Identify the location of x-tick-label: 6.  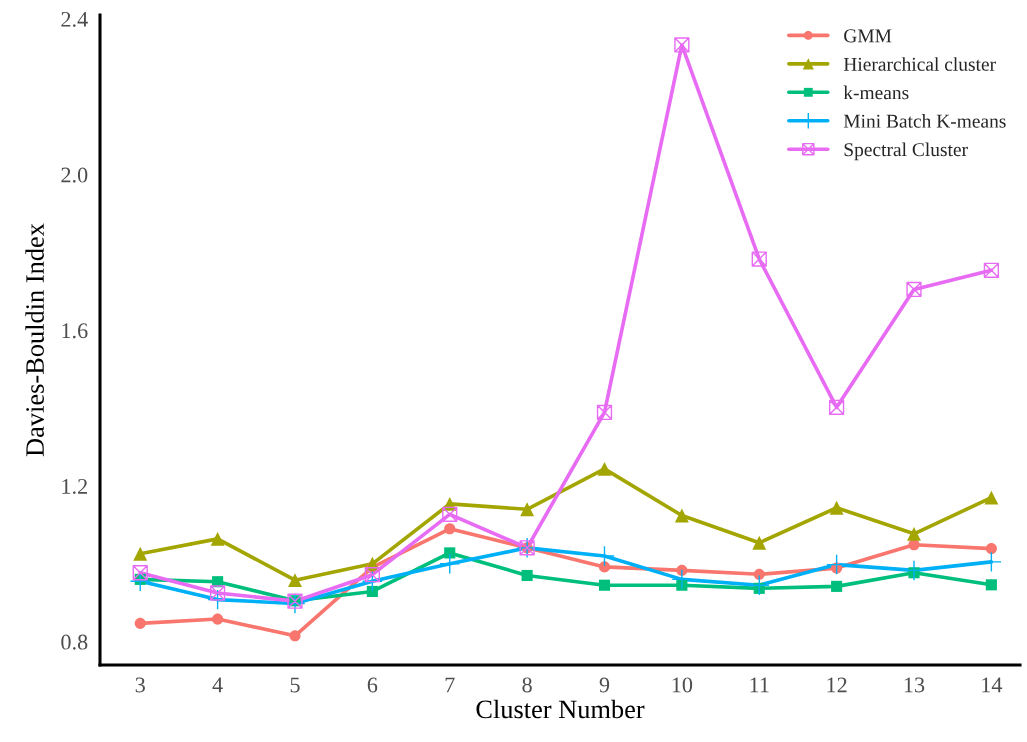
(372, 685).